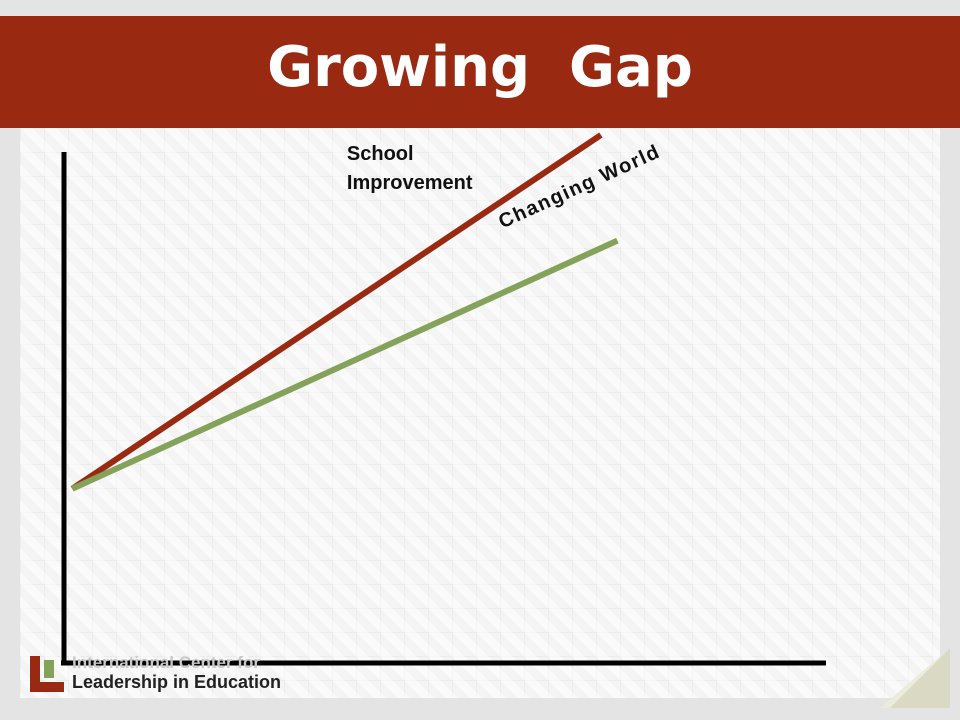 This screenshot has height=720, width=960. I want to click on logo-text-line1: International Center for, so click(166, 662).